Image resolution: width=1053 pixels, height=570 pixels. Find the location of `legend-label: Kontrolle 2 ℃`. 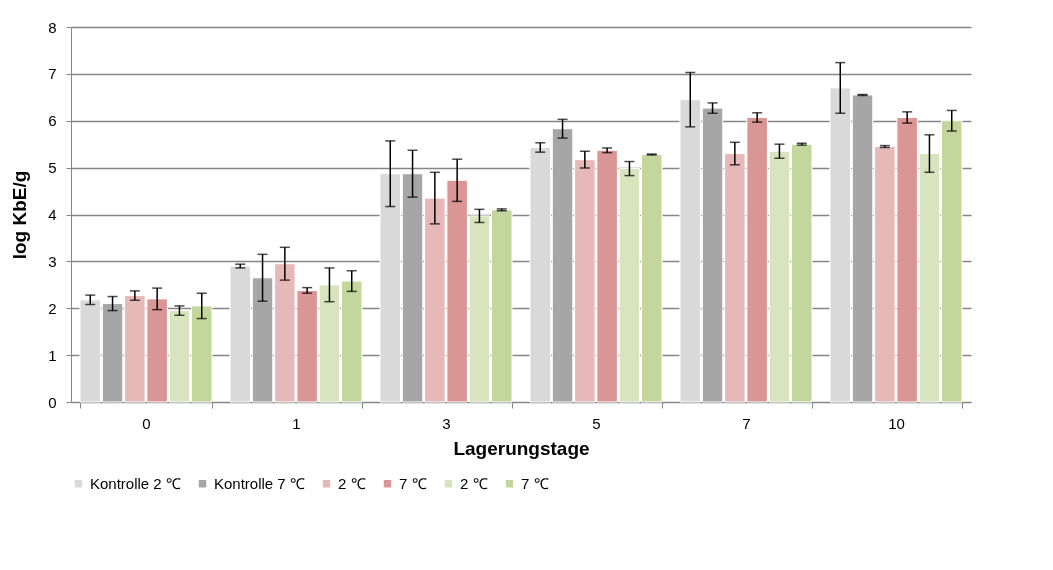

legend-label: Kontrolle 2 ℃ is located at coordinates (135, 483).